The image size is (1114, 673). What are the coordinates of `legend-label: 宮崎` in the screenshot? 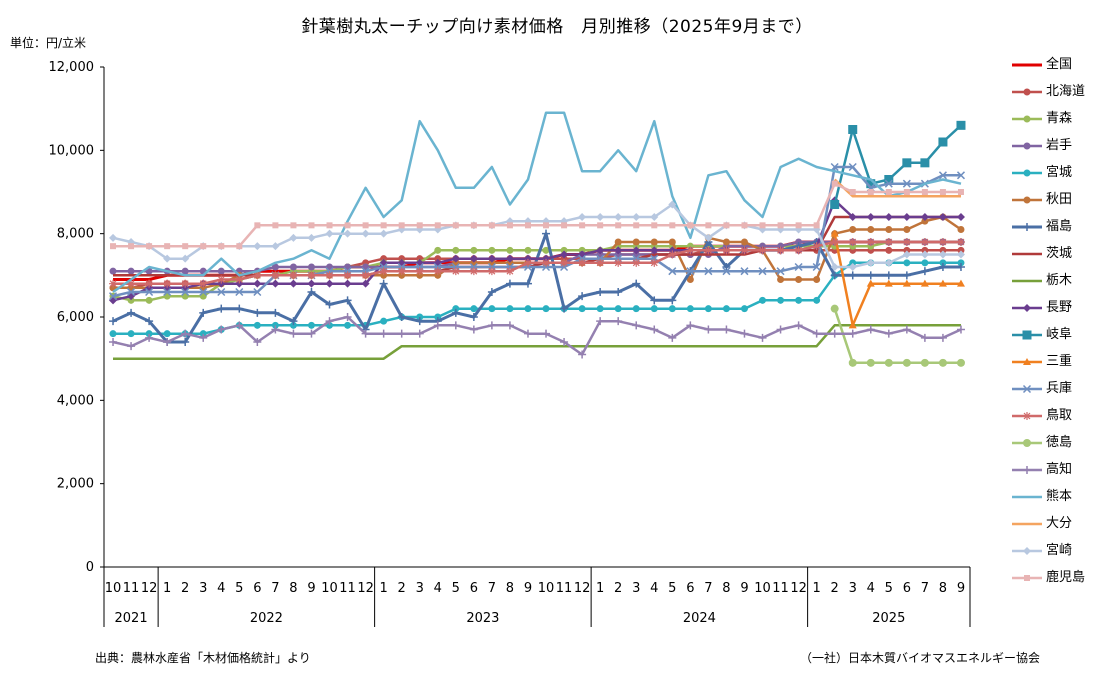 It's located at (1059, 550).